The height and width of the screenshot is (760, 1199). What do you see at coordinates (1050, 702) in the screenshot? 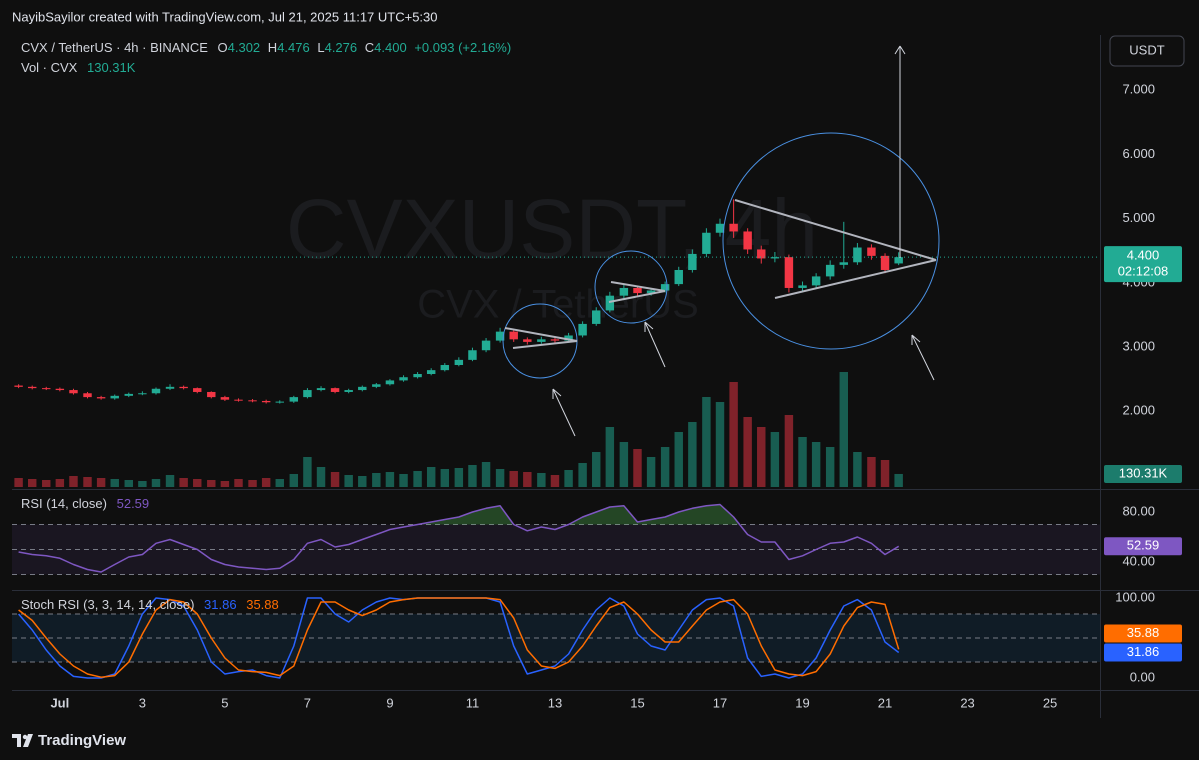
I see `x-tick-label: 25` at bounding box center [1050, 702].